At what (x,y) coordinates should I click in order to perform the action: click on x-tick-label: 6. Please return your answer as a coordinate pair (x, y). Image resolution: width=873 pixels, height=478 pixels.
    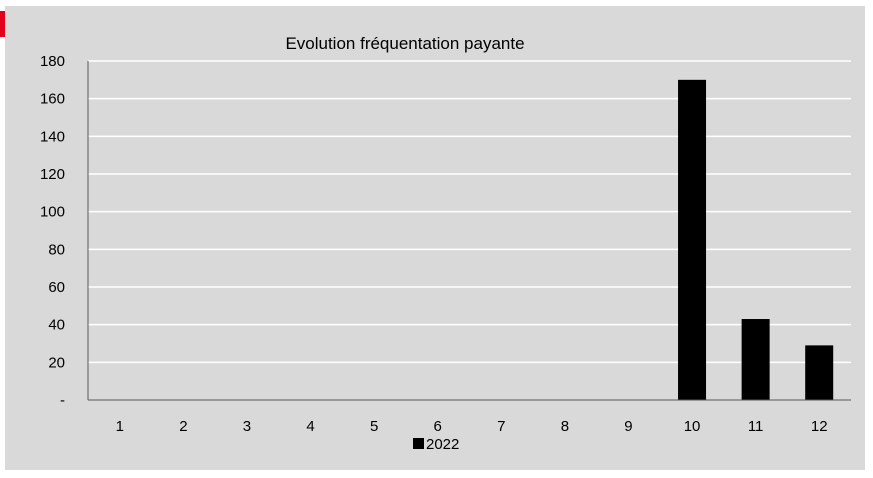
    Looking at the image, I should click on (438, 426).